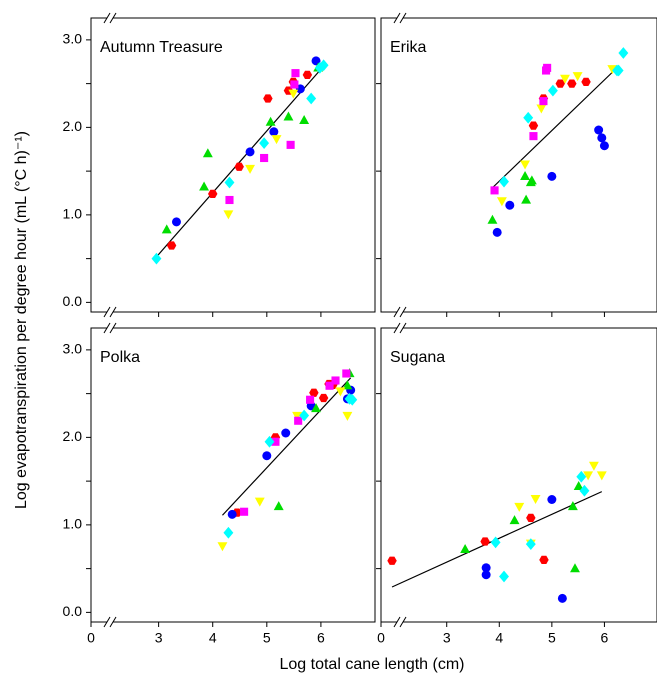 The image size is (657, 676). What do you see at coordinates (552, 638) in the screenshot?
I see `x-tick-label: 5` at bounding box center [552, 638].